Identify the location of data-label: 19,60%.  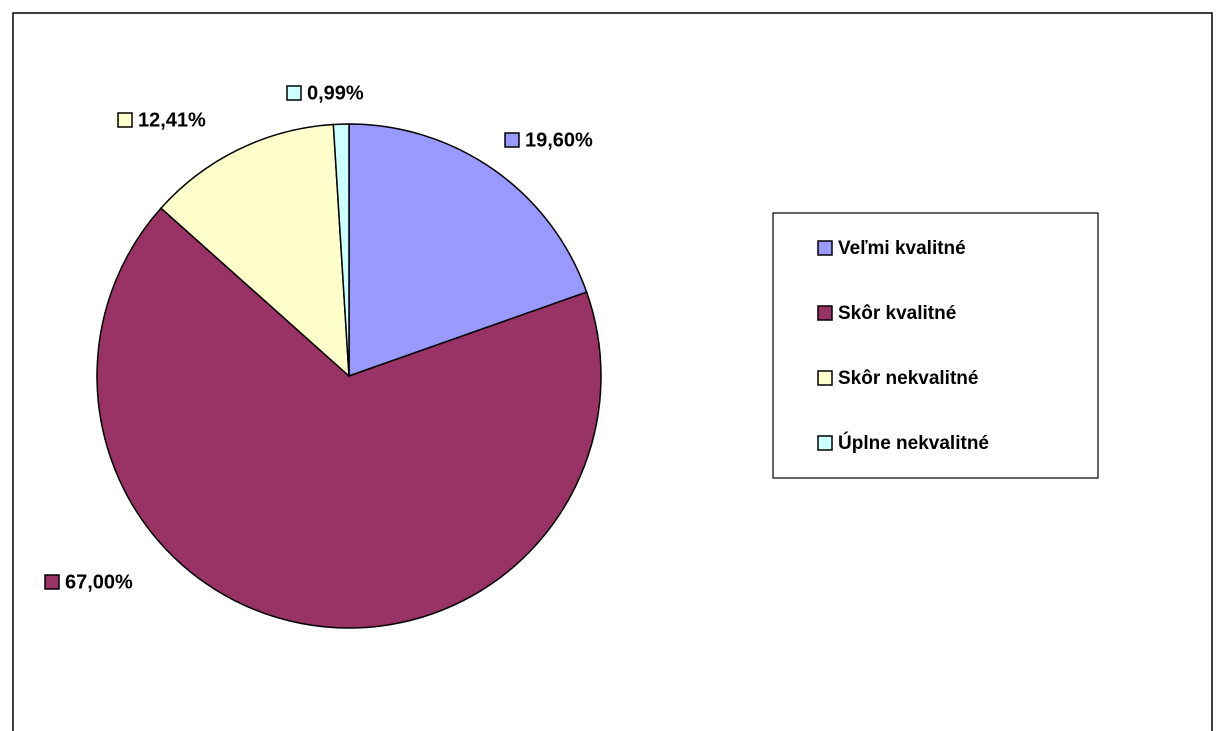
(559, 140).